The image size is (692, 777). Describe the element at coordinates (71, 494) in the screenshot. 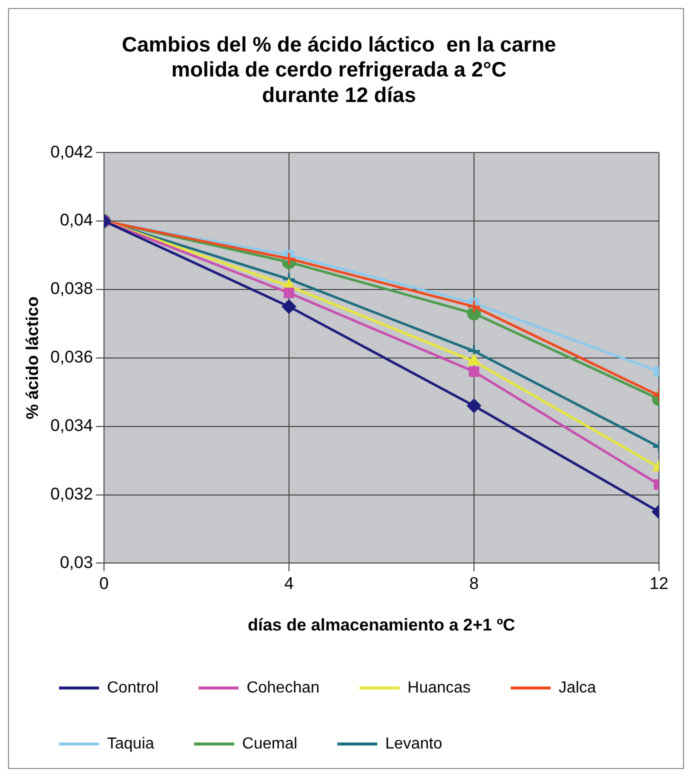

I see `y-tick-label: 0,032` at that location.